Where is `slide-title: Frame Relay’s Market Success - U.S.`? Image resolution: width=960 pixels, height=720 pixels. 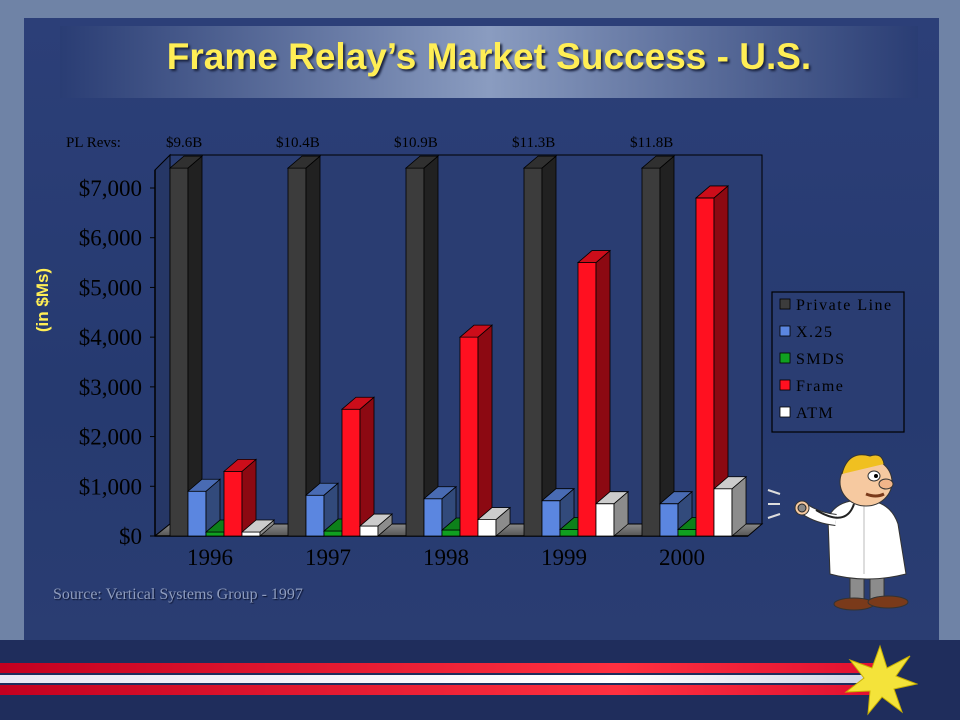 slide-title: Frame Relay’s Market Success - U.S. is located at coordinates (489, 56).